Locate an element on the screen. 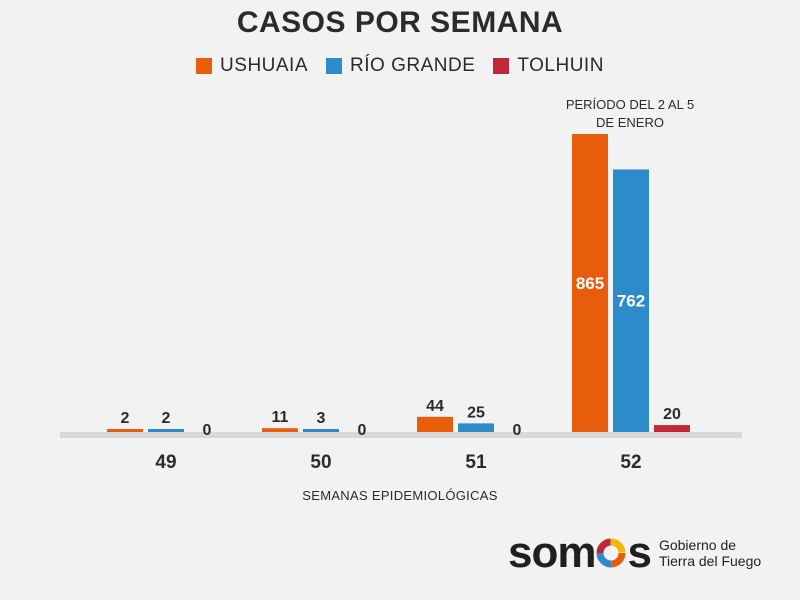  government-name: Gobierno de Tierra del Fuego is located at coordinates (710, 553).